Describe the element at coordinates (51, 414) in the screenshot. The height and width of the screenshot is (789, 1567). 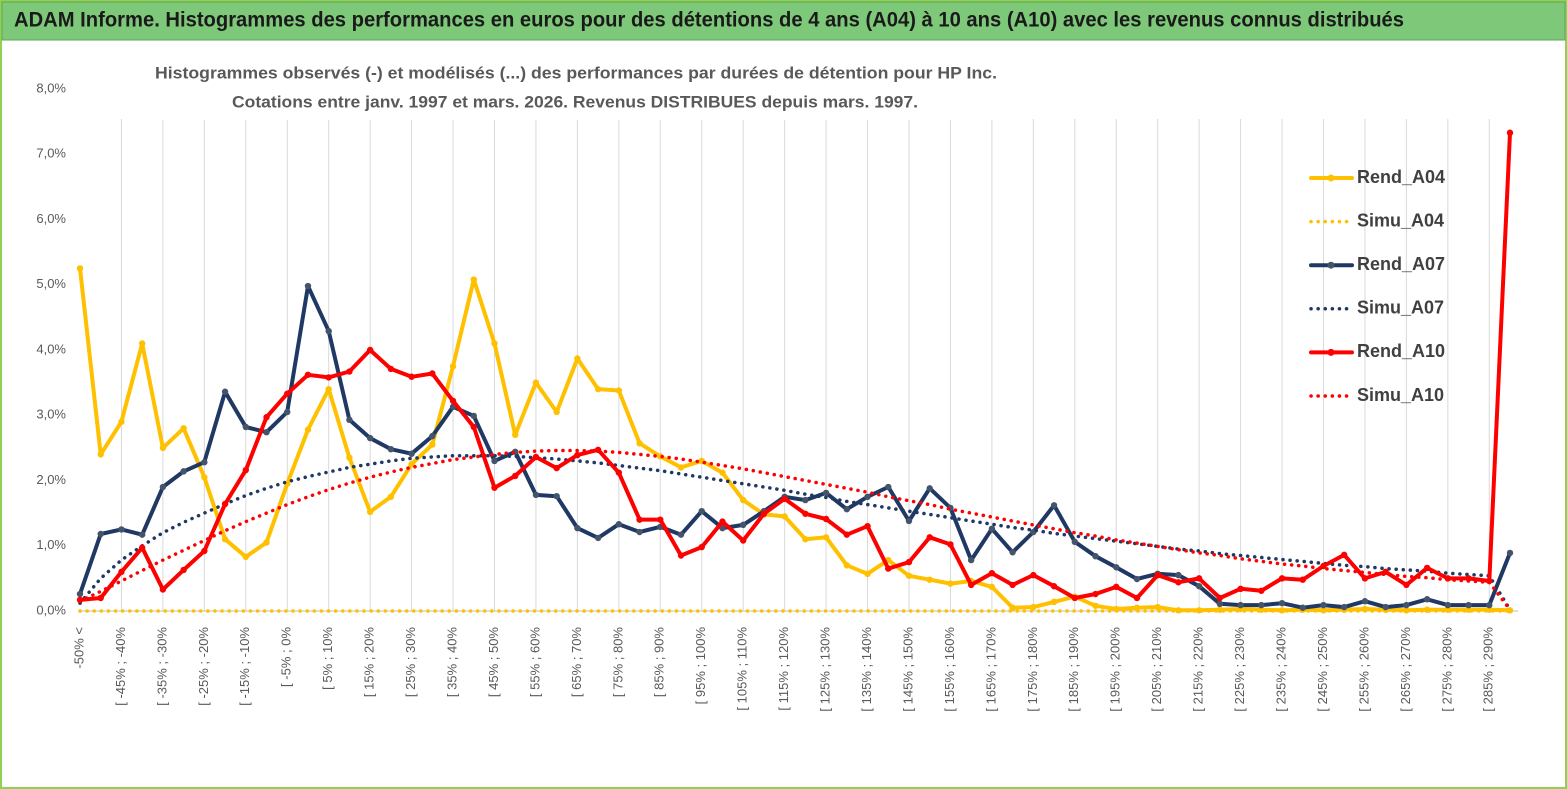
I see `y-tick-label: 3,0%` at that location.